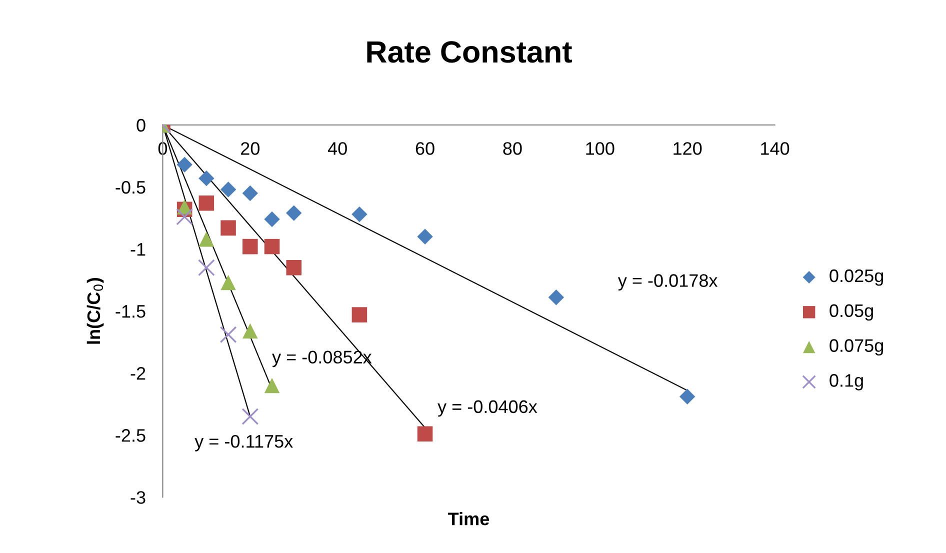 The height and width of the screenshot is (553, 946). Describe the element at coordinates (851, 312) in the screenshot. I see `legend-label: 0.05g` at that location.